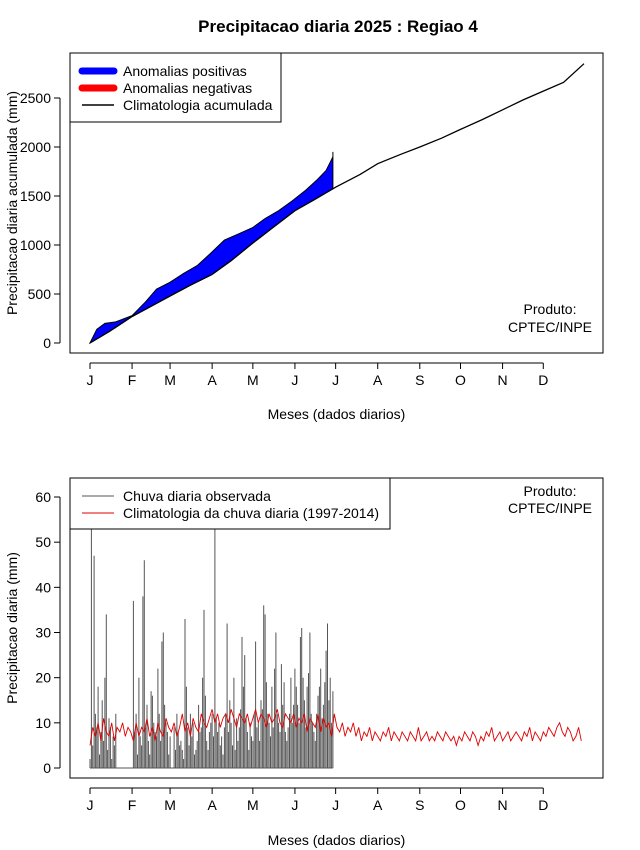  What do you see at coordinates (35, 147) in the screenshot?
I see `y-tick-label: 2000` at bounding box center [35, 147].